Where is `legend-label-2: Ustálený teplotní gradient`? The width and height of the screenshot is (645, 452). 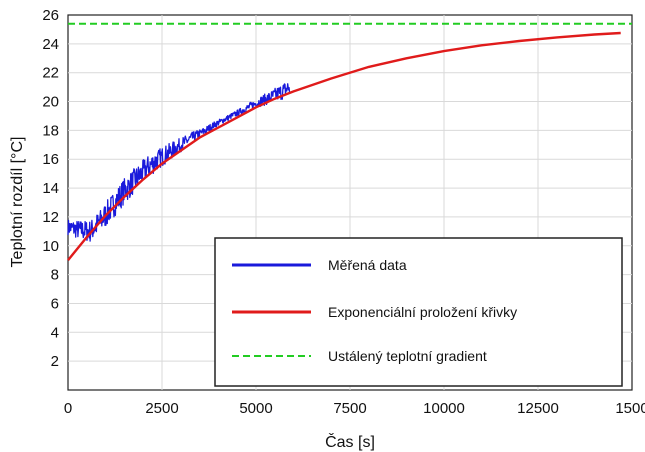 legend-label-2: Ustálený teplotní gradient is located at coordinates (407, 356).